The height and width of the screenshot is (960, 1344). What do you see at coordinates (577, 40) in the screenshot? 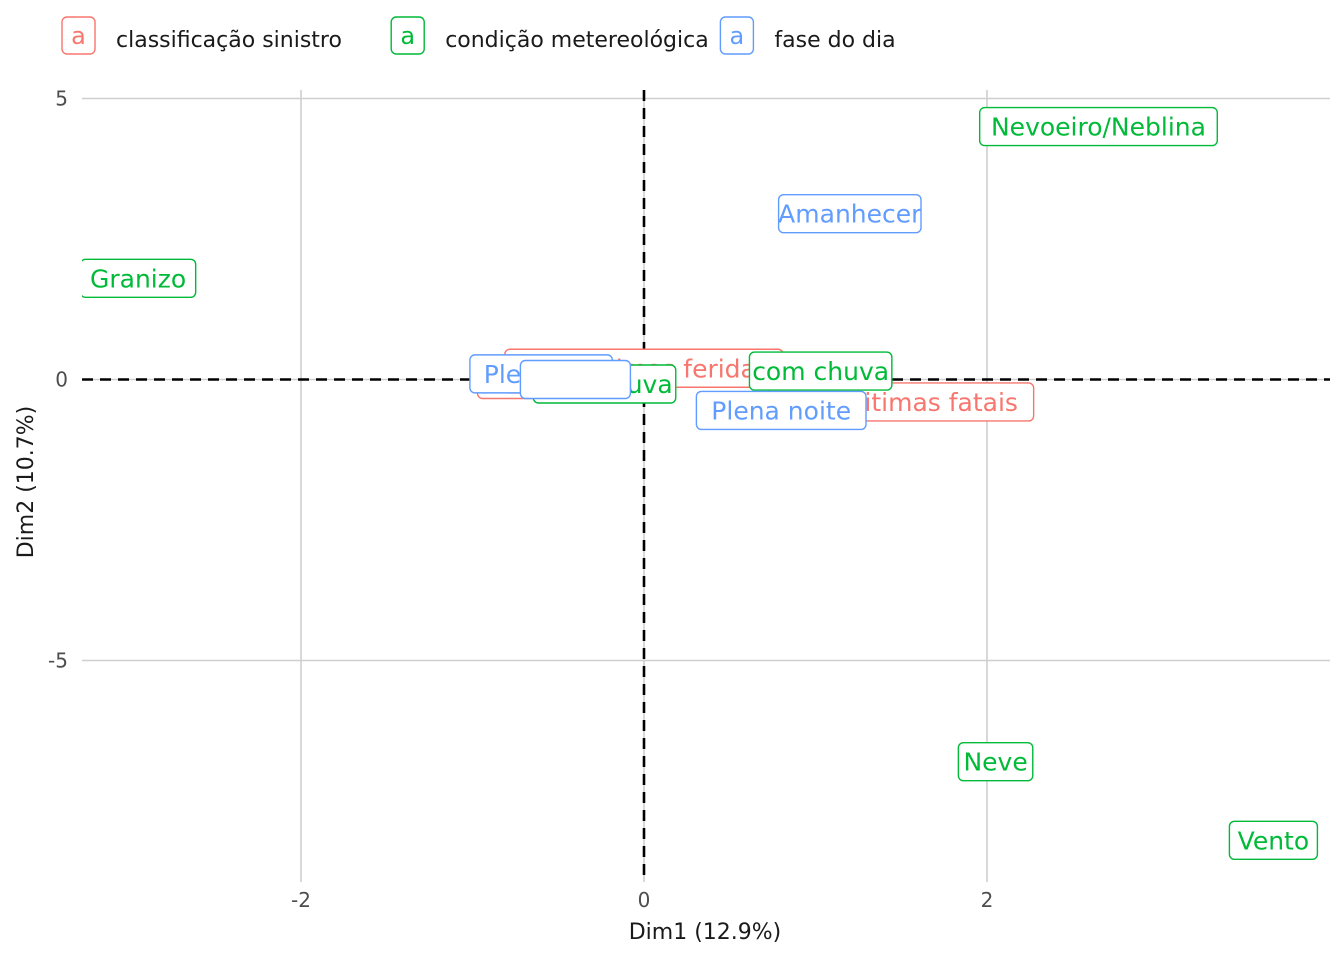
I see `legend-label: condição metereológica` at bounding box center [577, 40].